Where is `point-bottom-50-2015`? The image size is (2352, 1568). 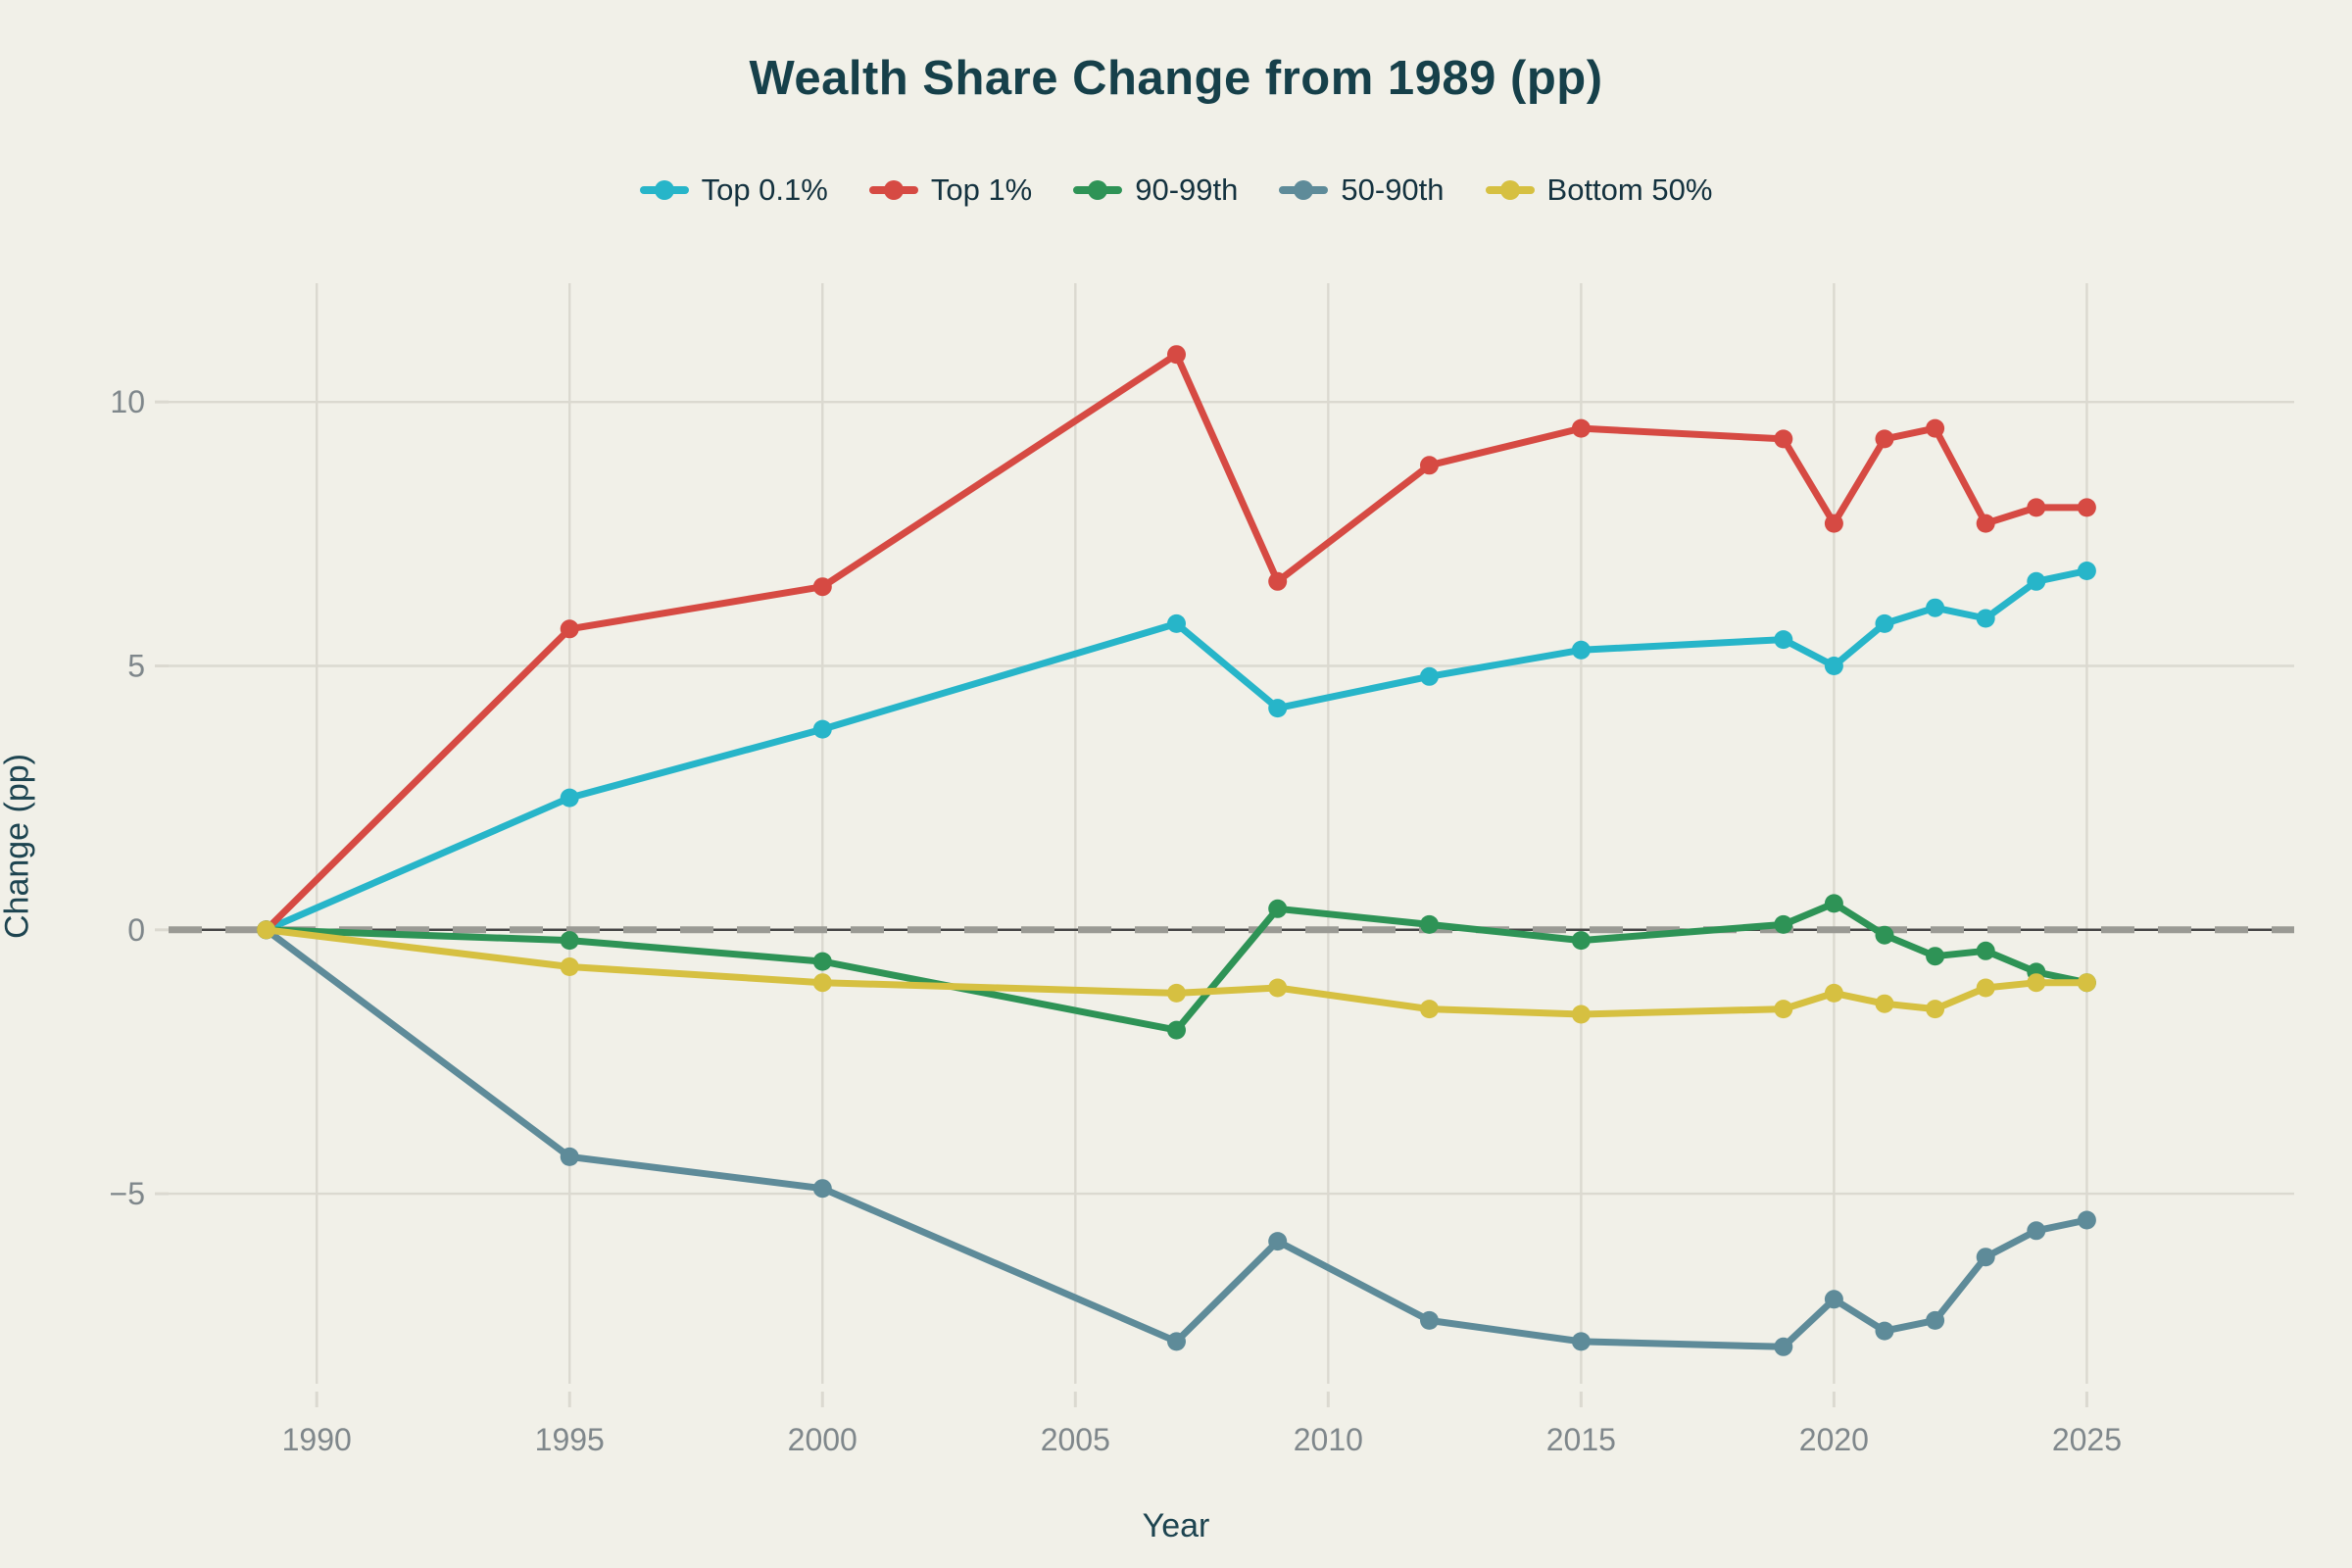
point-bottom-50-2015 is located at coordinates (1581, 1014).